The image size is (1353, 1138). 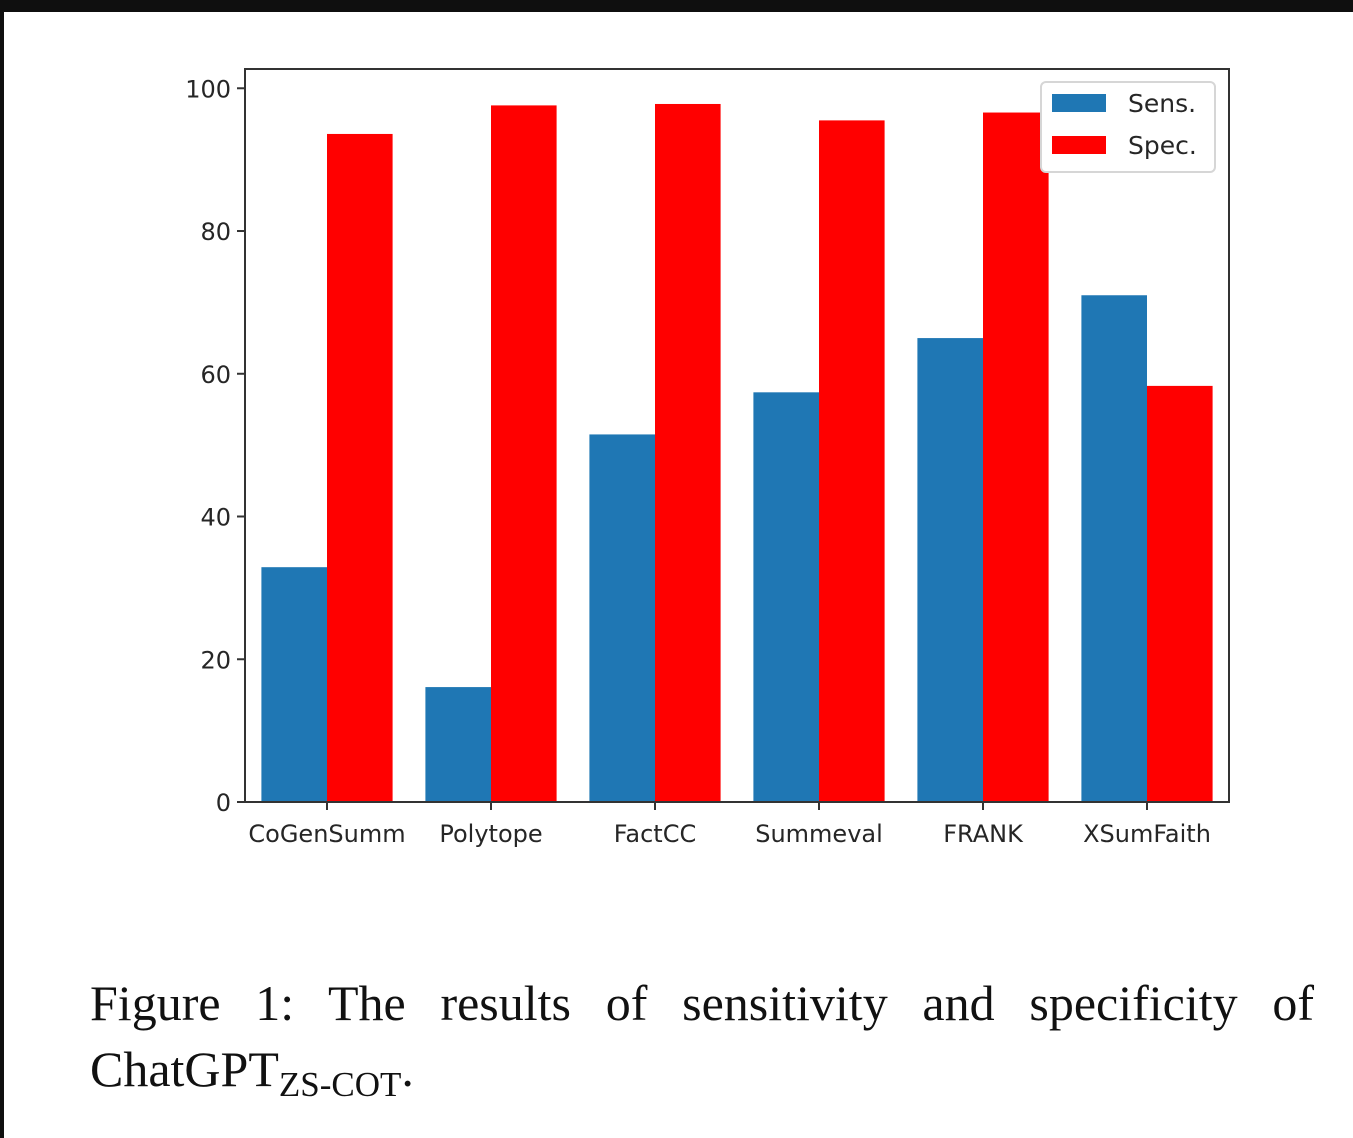 What do you see at coordinates (490, 834) in the screenshot?
I see `x-tick-label: Polytope` at bounding box center [490, 834].